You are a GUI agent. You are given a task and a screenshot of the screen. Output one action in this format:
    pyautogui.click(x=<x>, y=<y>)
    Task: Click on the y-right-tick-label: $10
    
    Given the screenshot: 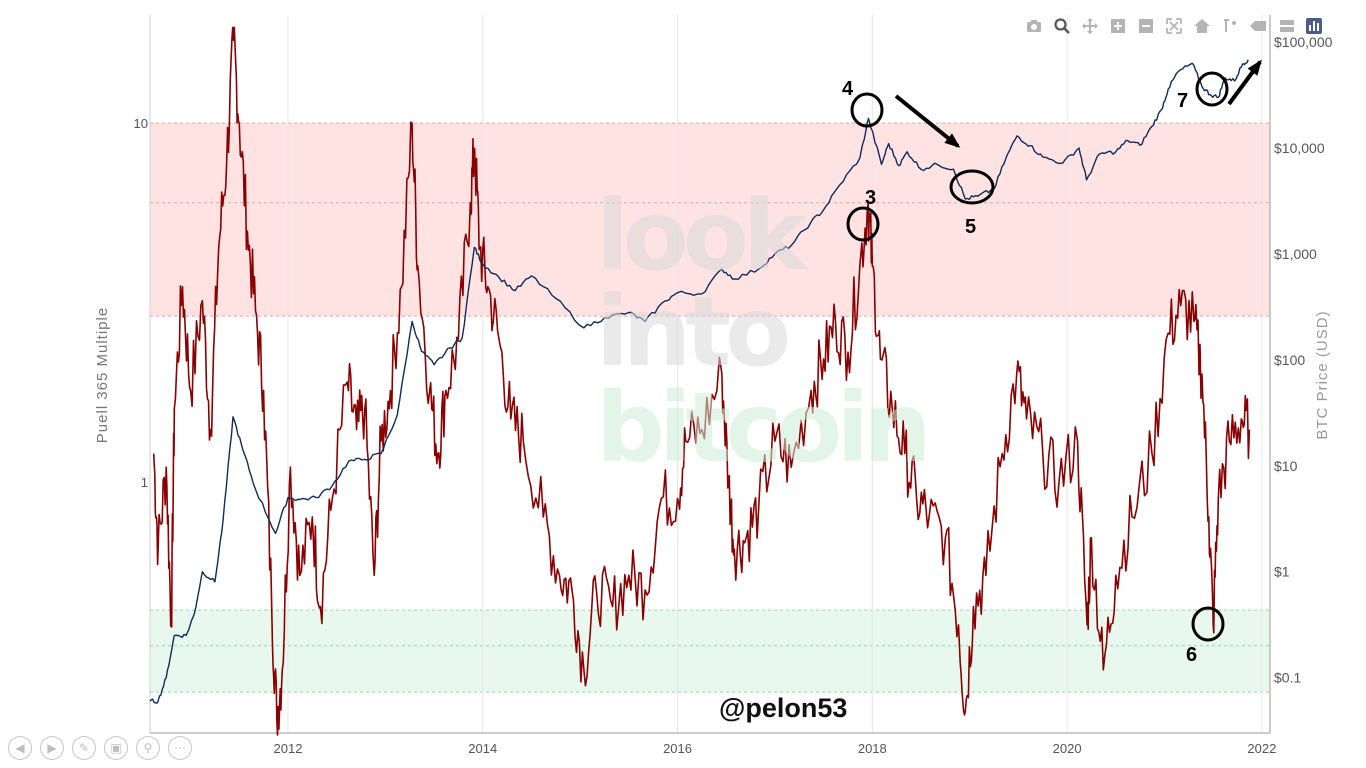 What is the action you would take?
    pyautogui.click(x=1286, y=466)
    